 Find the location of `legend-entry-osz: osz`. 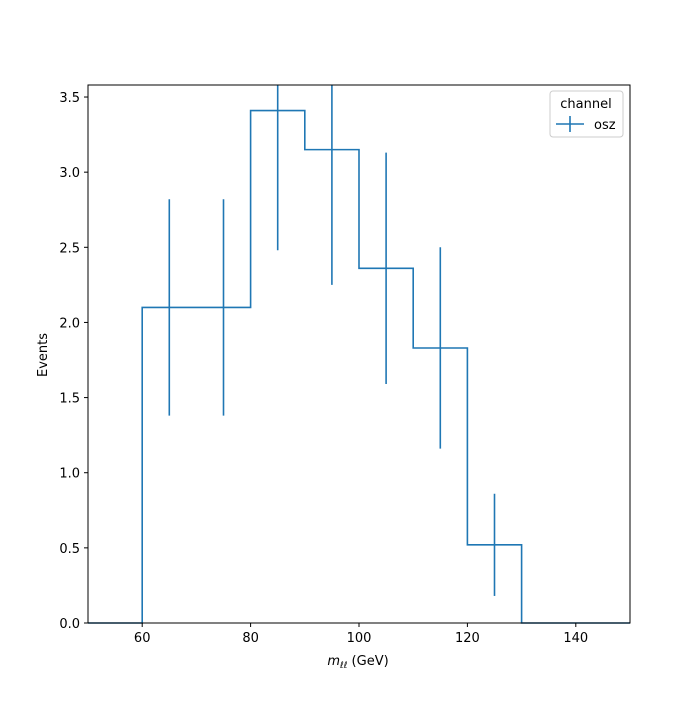

legend-entry-osz: osz is located at coordinates (605, 125).